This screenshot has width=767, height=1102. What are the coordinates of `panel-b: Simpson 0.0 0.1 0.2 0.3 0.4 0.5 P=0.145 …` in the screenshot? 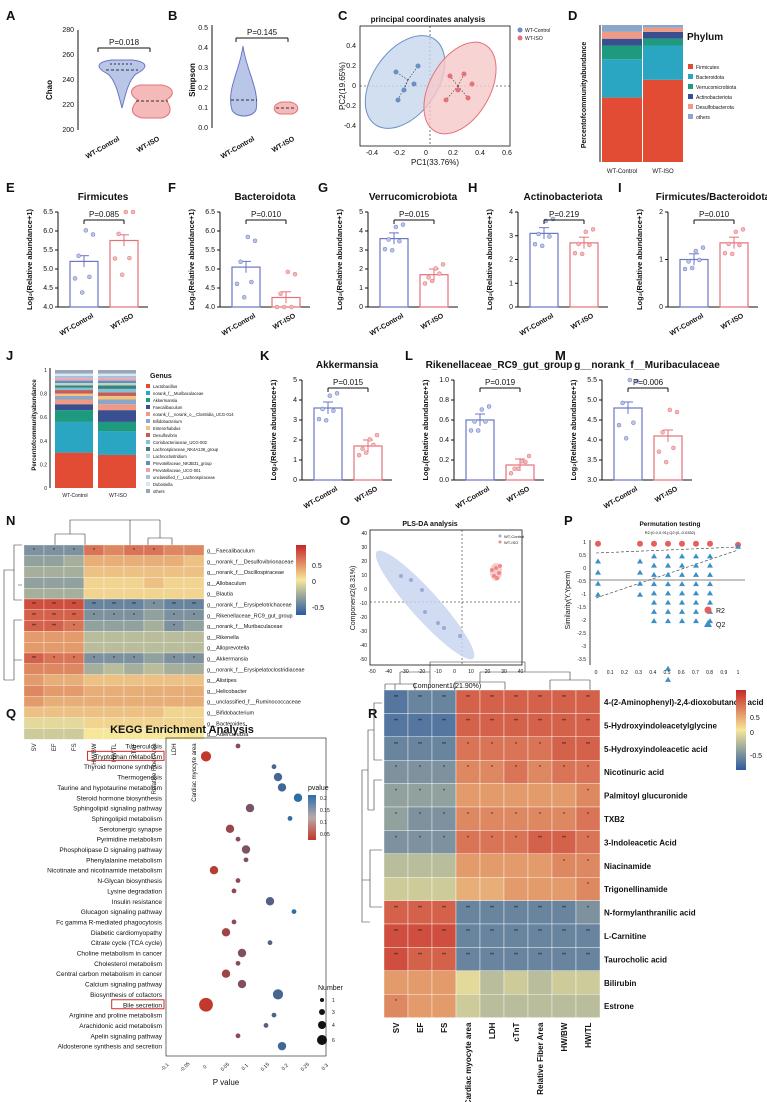 It's located at (243, 93).